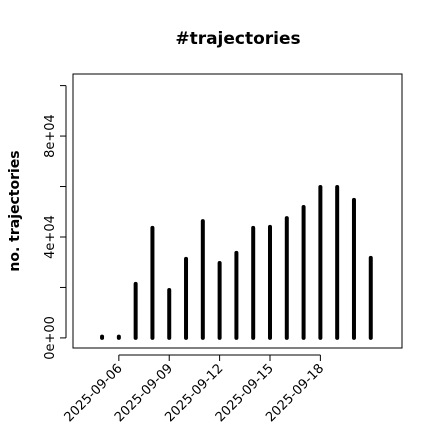 This screenshot has width=440, height=440. I want to click on y-axis-label: no. trajectories, so click(15, 210).